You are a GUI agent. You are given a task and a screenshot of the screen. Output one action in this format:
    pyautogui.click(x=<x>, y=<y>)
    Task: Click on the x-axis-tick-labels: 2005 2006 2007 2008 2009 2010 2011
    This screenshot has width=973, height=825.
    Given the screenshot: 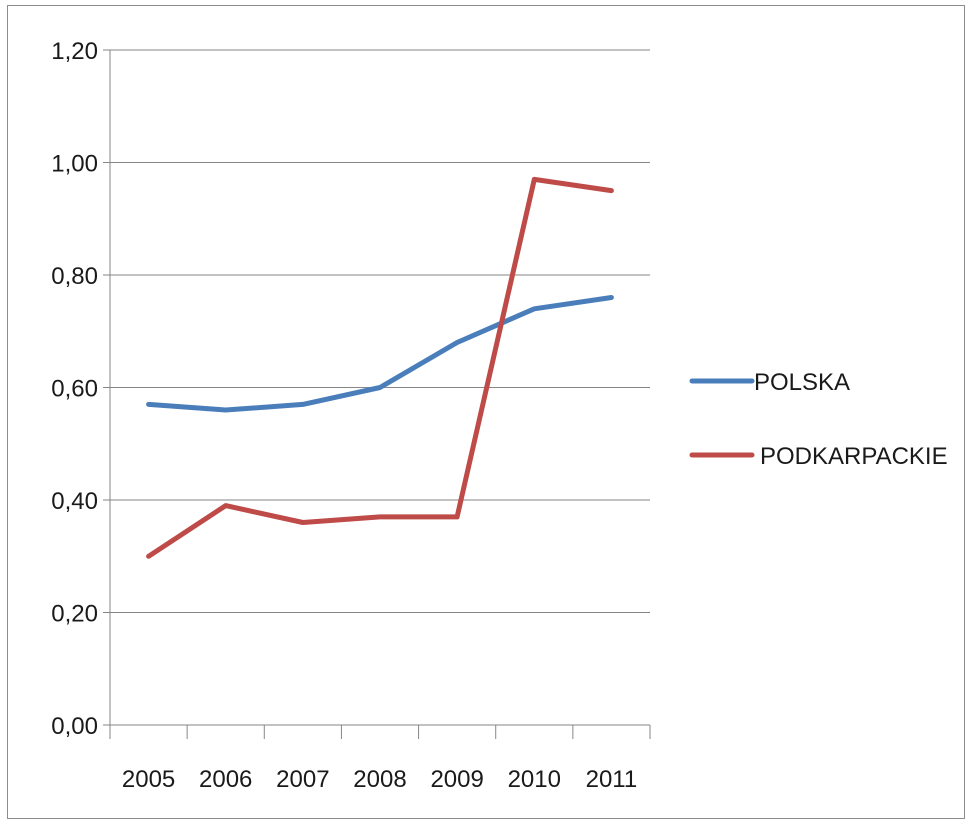 What is the action you would take?
    pyautogui.click(x=379, y=779)
    